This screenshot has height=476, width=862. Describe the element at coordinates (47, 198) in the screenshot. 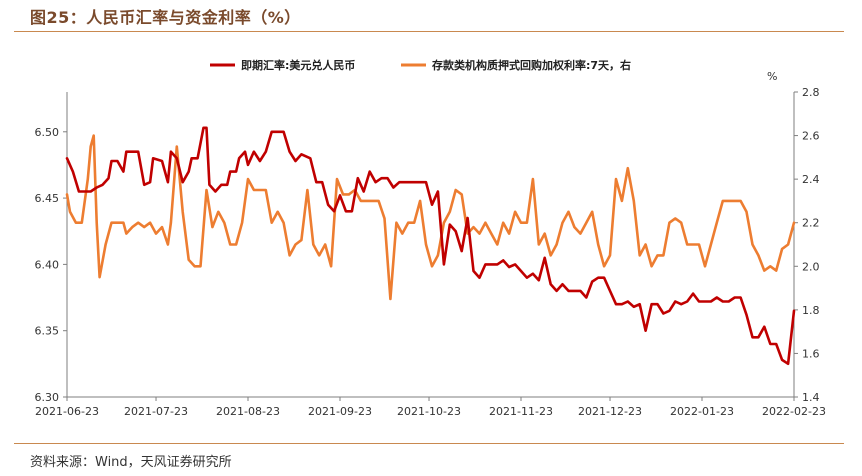

I see `left-tick-label: 6.45` at that location.